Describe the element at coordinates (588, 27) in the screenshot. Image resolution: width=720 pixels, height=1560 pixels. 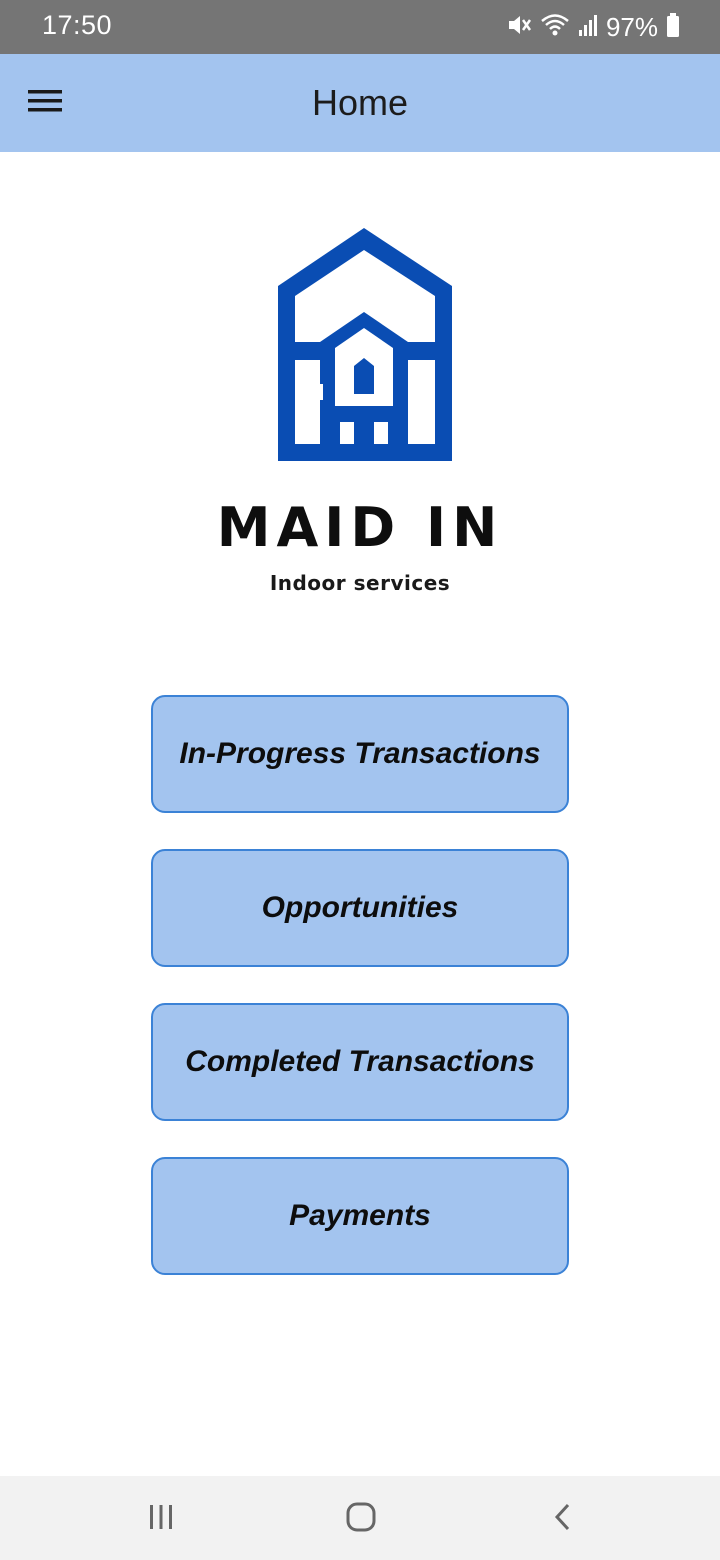
I see `signal-icon` at that location.